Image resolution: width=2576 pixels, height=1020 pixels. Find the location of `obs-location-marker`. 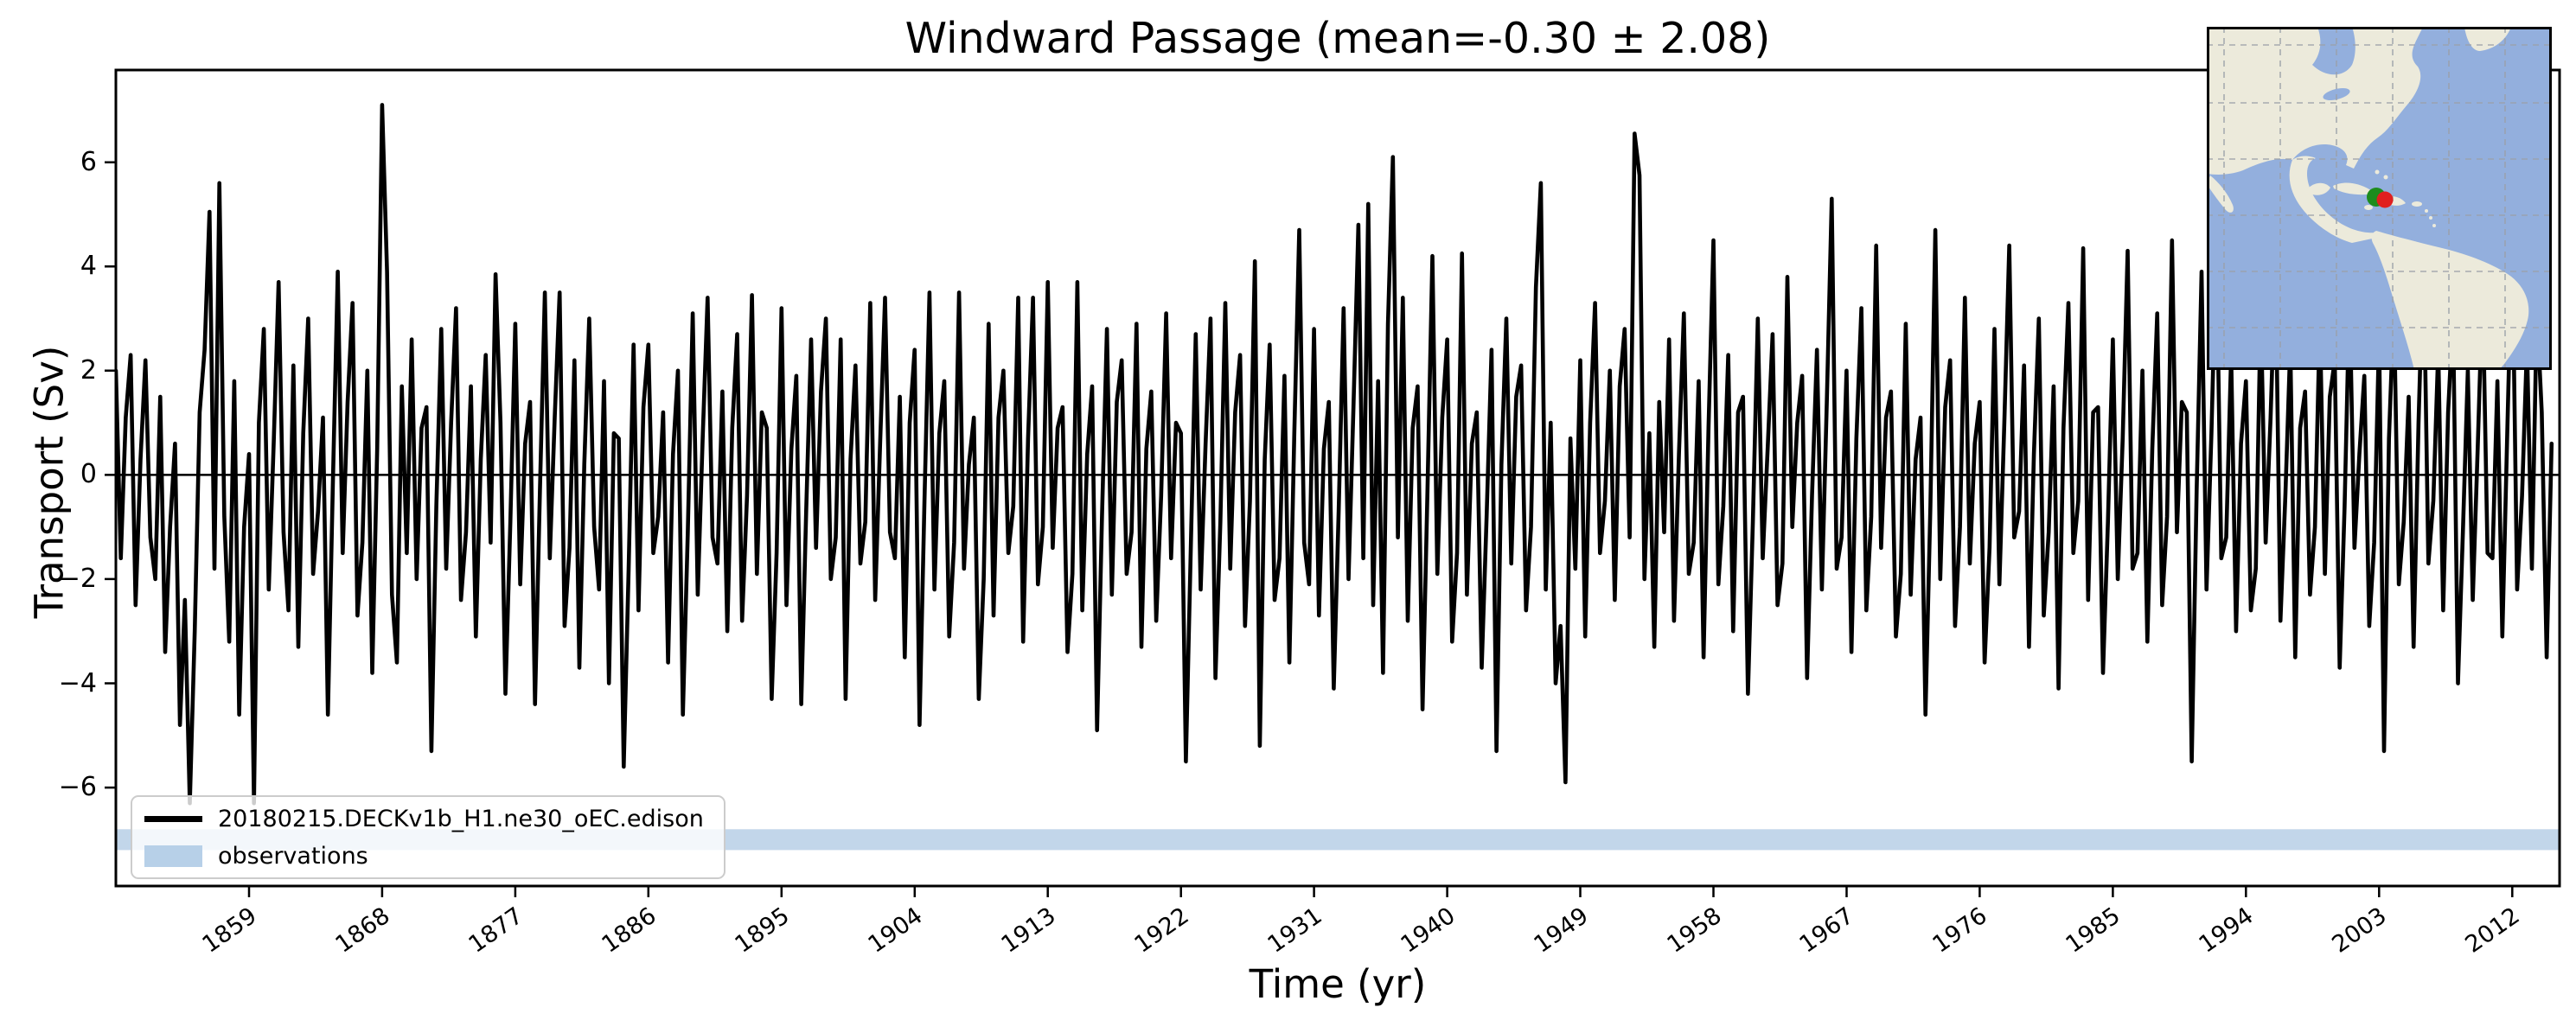

obs-location-marker is located at coordinates (2385, 200).